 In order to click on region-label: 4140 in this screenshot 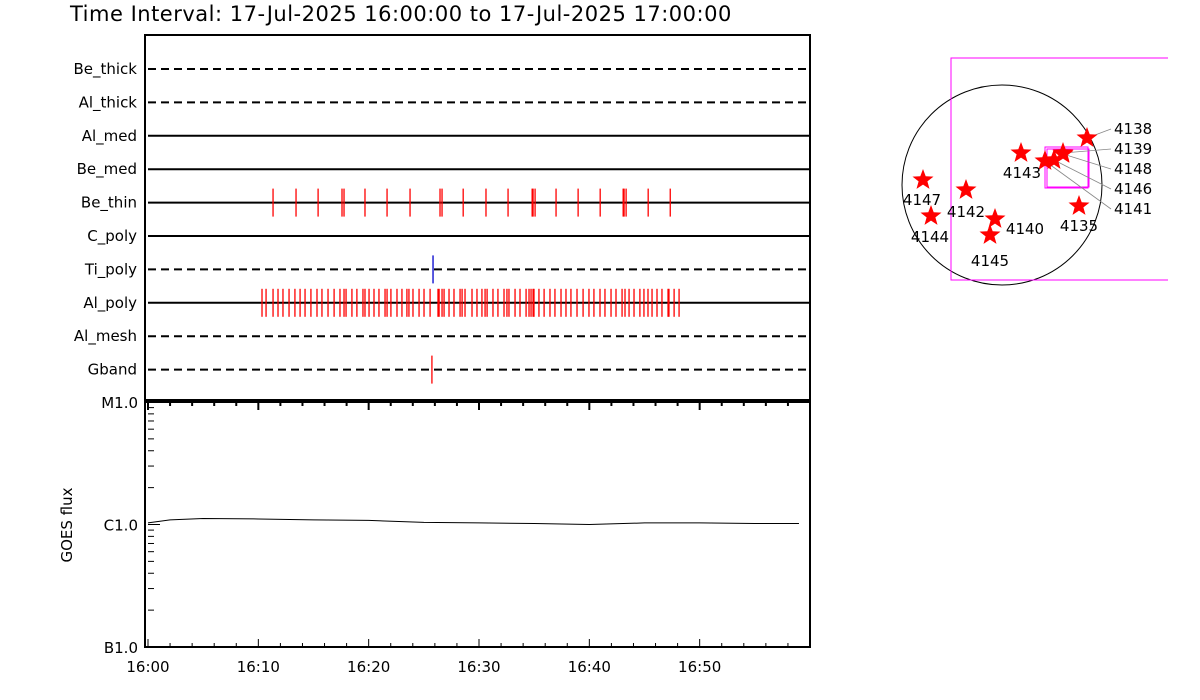, I will do `click(1025, 229)`.